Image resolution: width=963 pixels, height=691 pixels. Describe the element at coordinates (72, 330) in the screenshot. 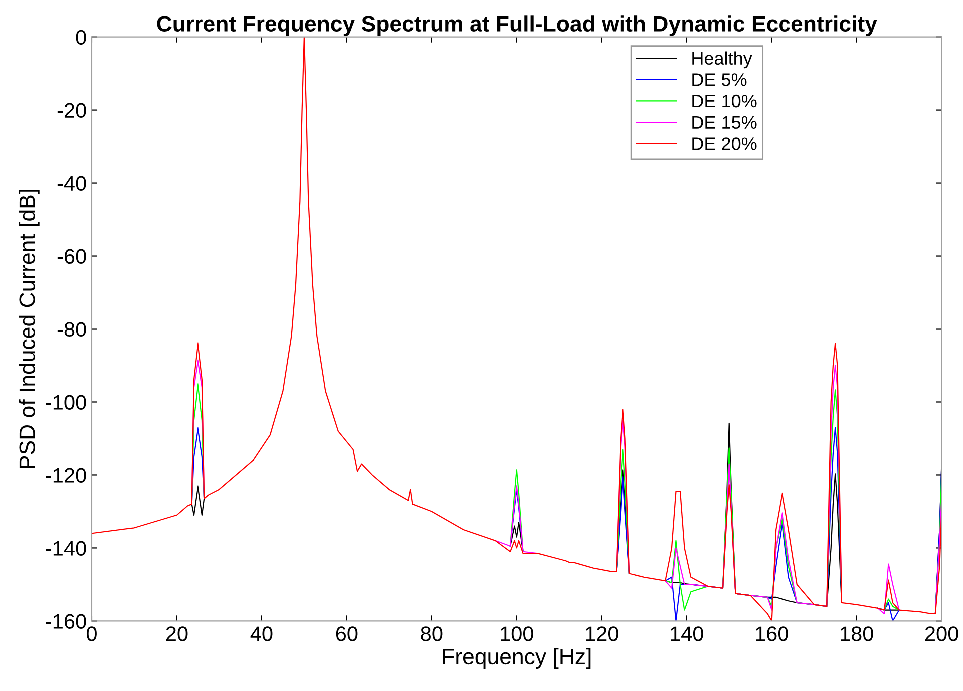

I see `y-tick-label: -80` at that location.